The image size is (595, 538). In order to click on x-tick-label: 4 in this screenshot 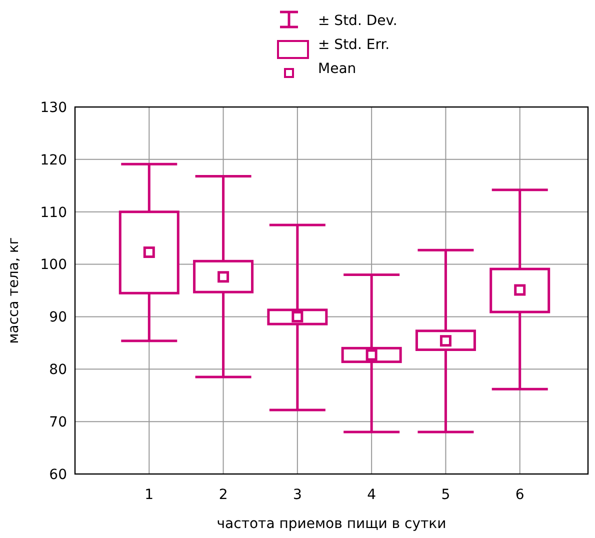, I will do `click(371, 495)`.